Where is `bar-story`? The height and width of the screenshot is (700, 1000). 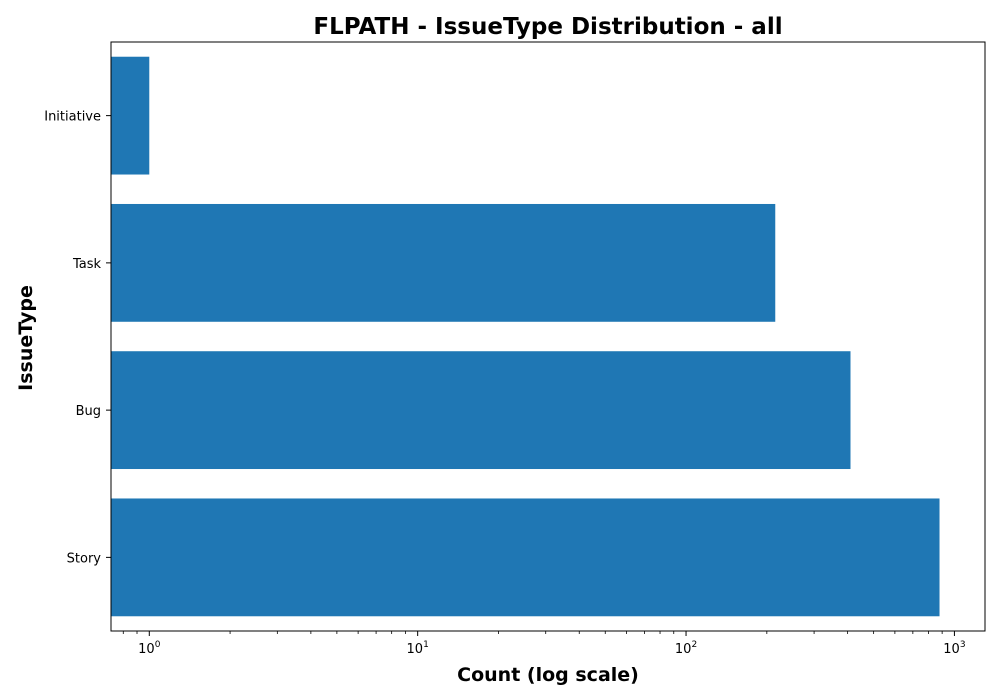 bar-story is located at coordinates (525, 557).